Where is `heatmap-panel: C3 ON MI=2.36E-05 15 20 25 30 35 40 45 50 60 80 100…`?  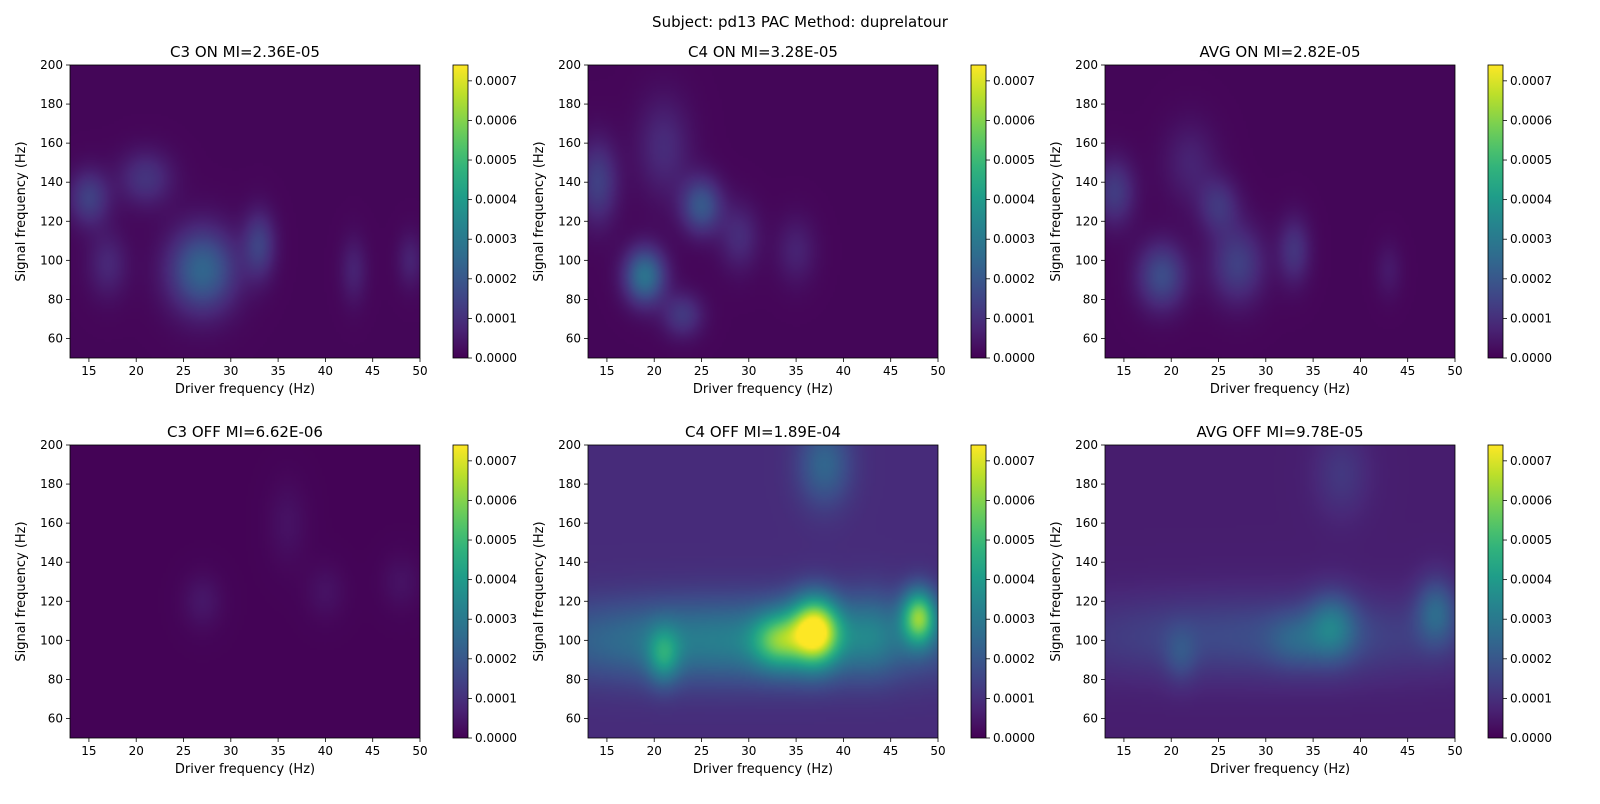
heatmap-panel: C3 ON MI=2.36E-05 15 20 25 30 35 40 45 50 60 80 100… is located at coordinates (265, 220).